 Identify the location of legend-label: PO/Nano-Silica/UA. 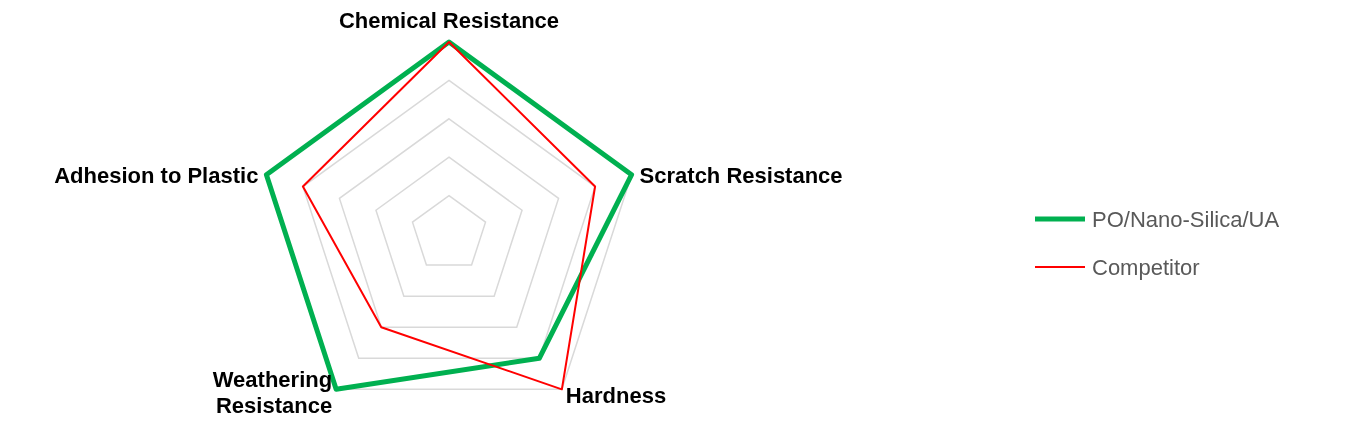
(1186, 219).